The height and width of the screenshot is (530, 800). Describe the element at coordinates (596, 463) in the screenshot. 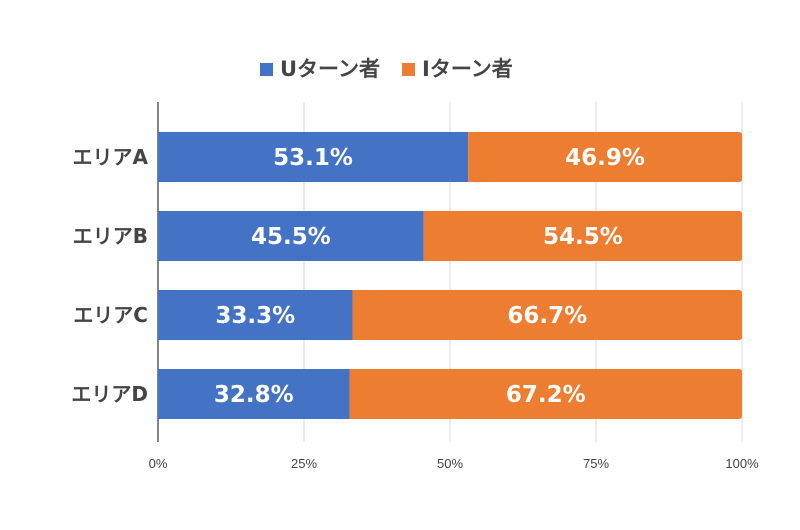

I see `x-tick-label: 75%` at that location.